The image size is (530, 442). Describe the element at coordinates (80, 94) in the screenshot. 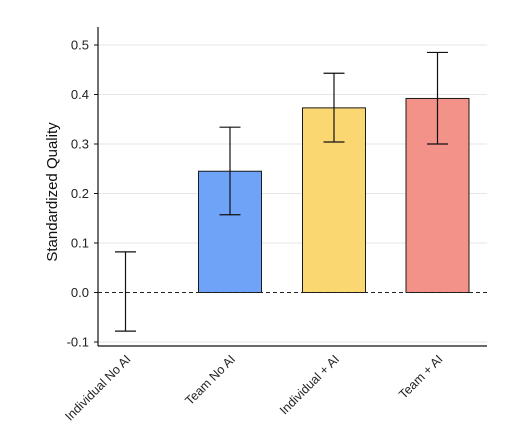

I see `y-tick-label: 0.4` at that location.